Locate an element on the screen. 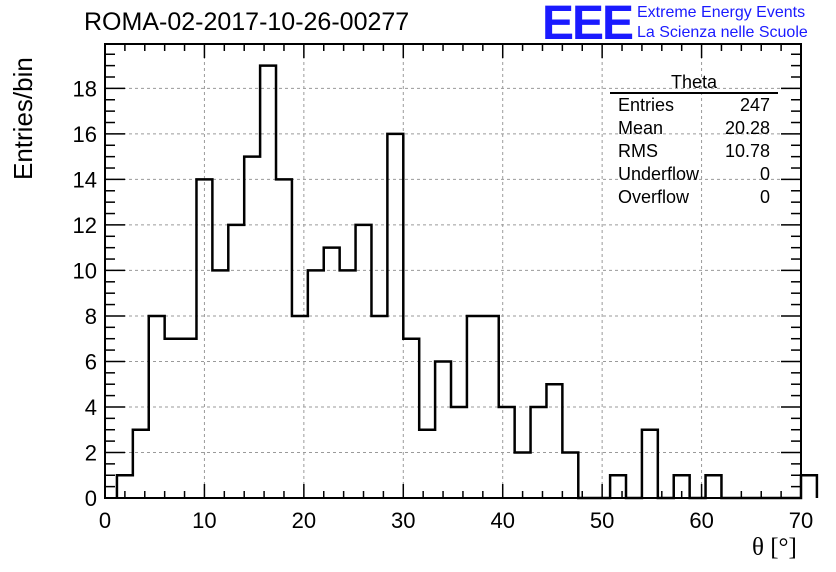 The width and height of the screenshot is (836, 572). logo-line-2: La Scienza nelle Scuole is located at coordinates (722, 32).